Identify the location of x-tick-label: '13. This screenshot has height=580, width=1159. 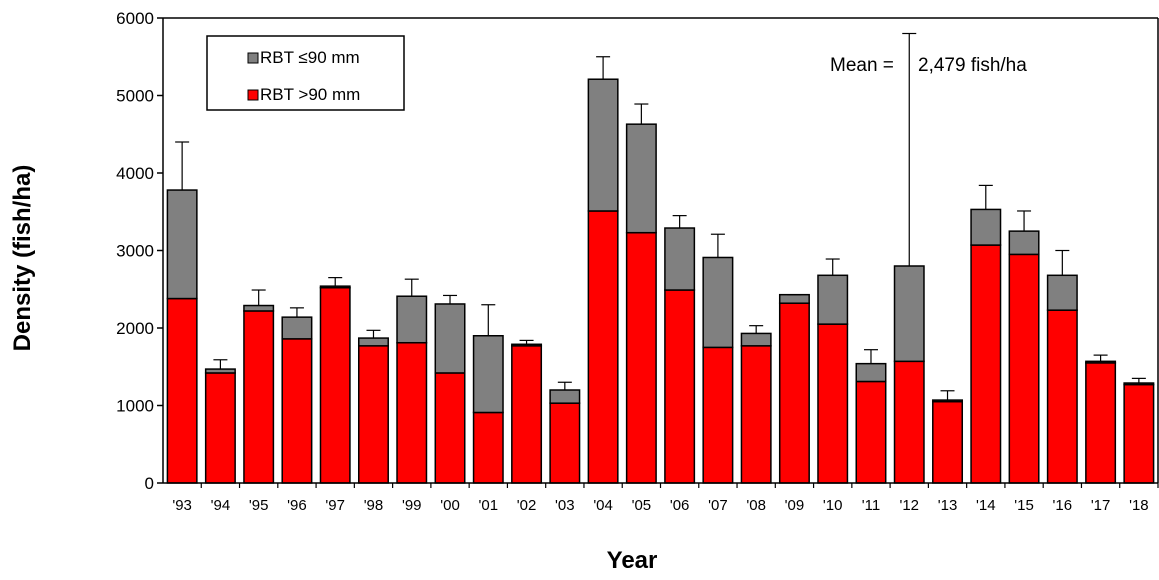
(948, 505).